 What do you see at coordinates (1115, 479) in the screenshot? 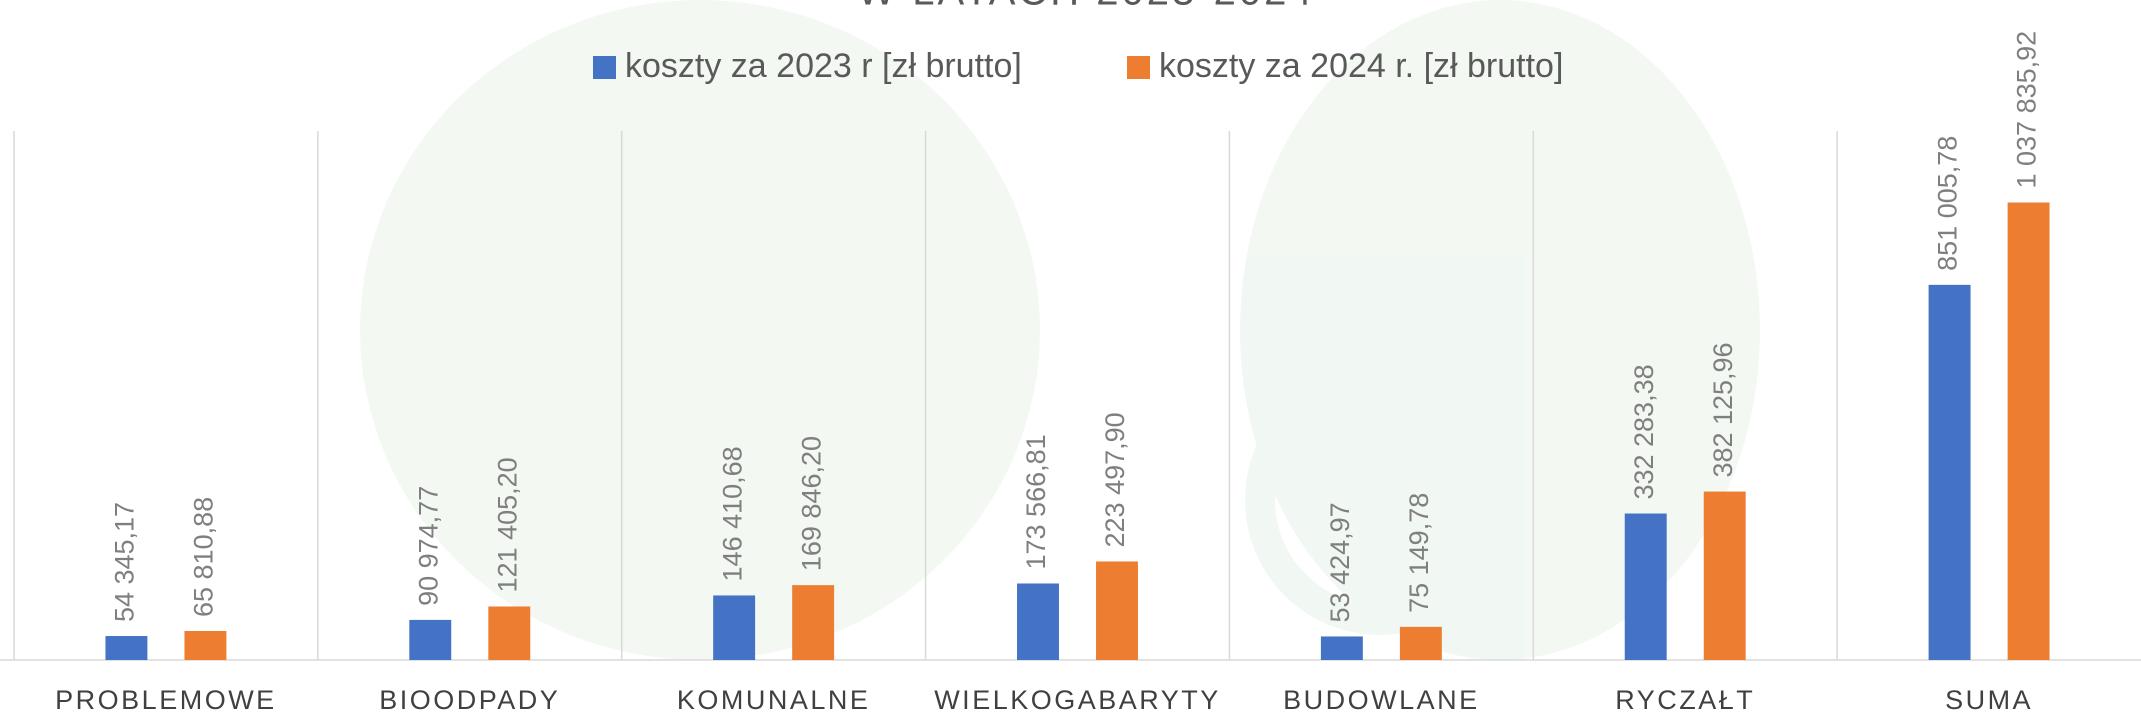
I see `data-label: 223 497,90` at bounding box center [1115, 479].